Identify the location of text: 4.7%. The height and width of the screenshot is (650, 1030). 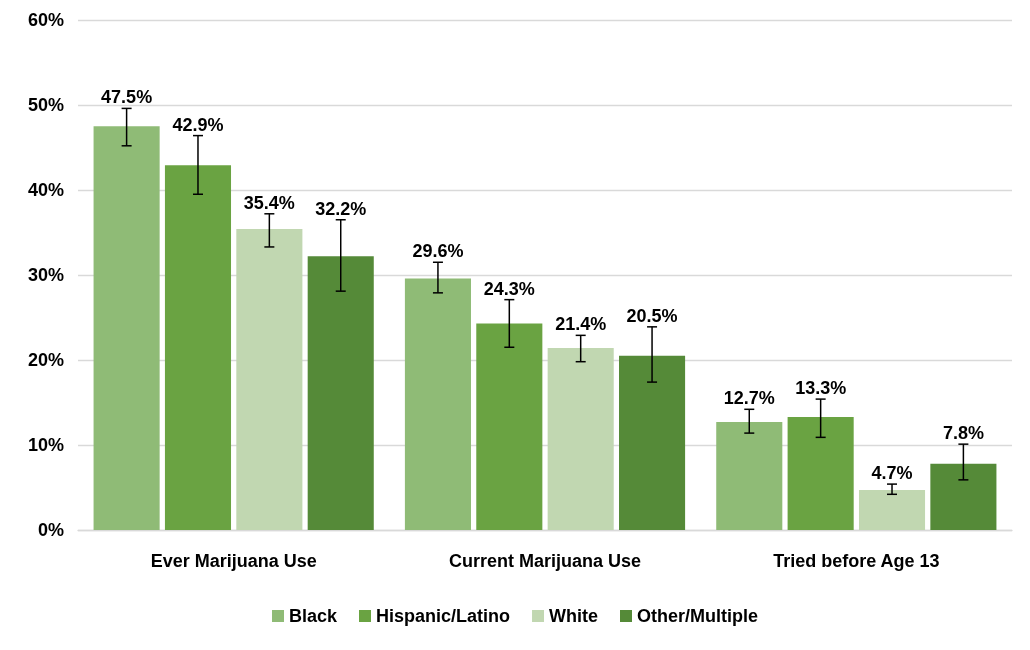
(892, 473).